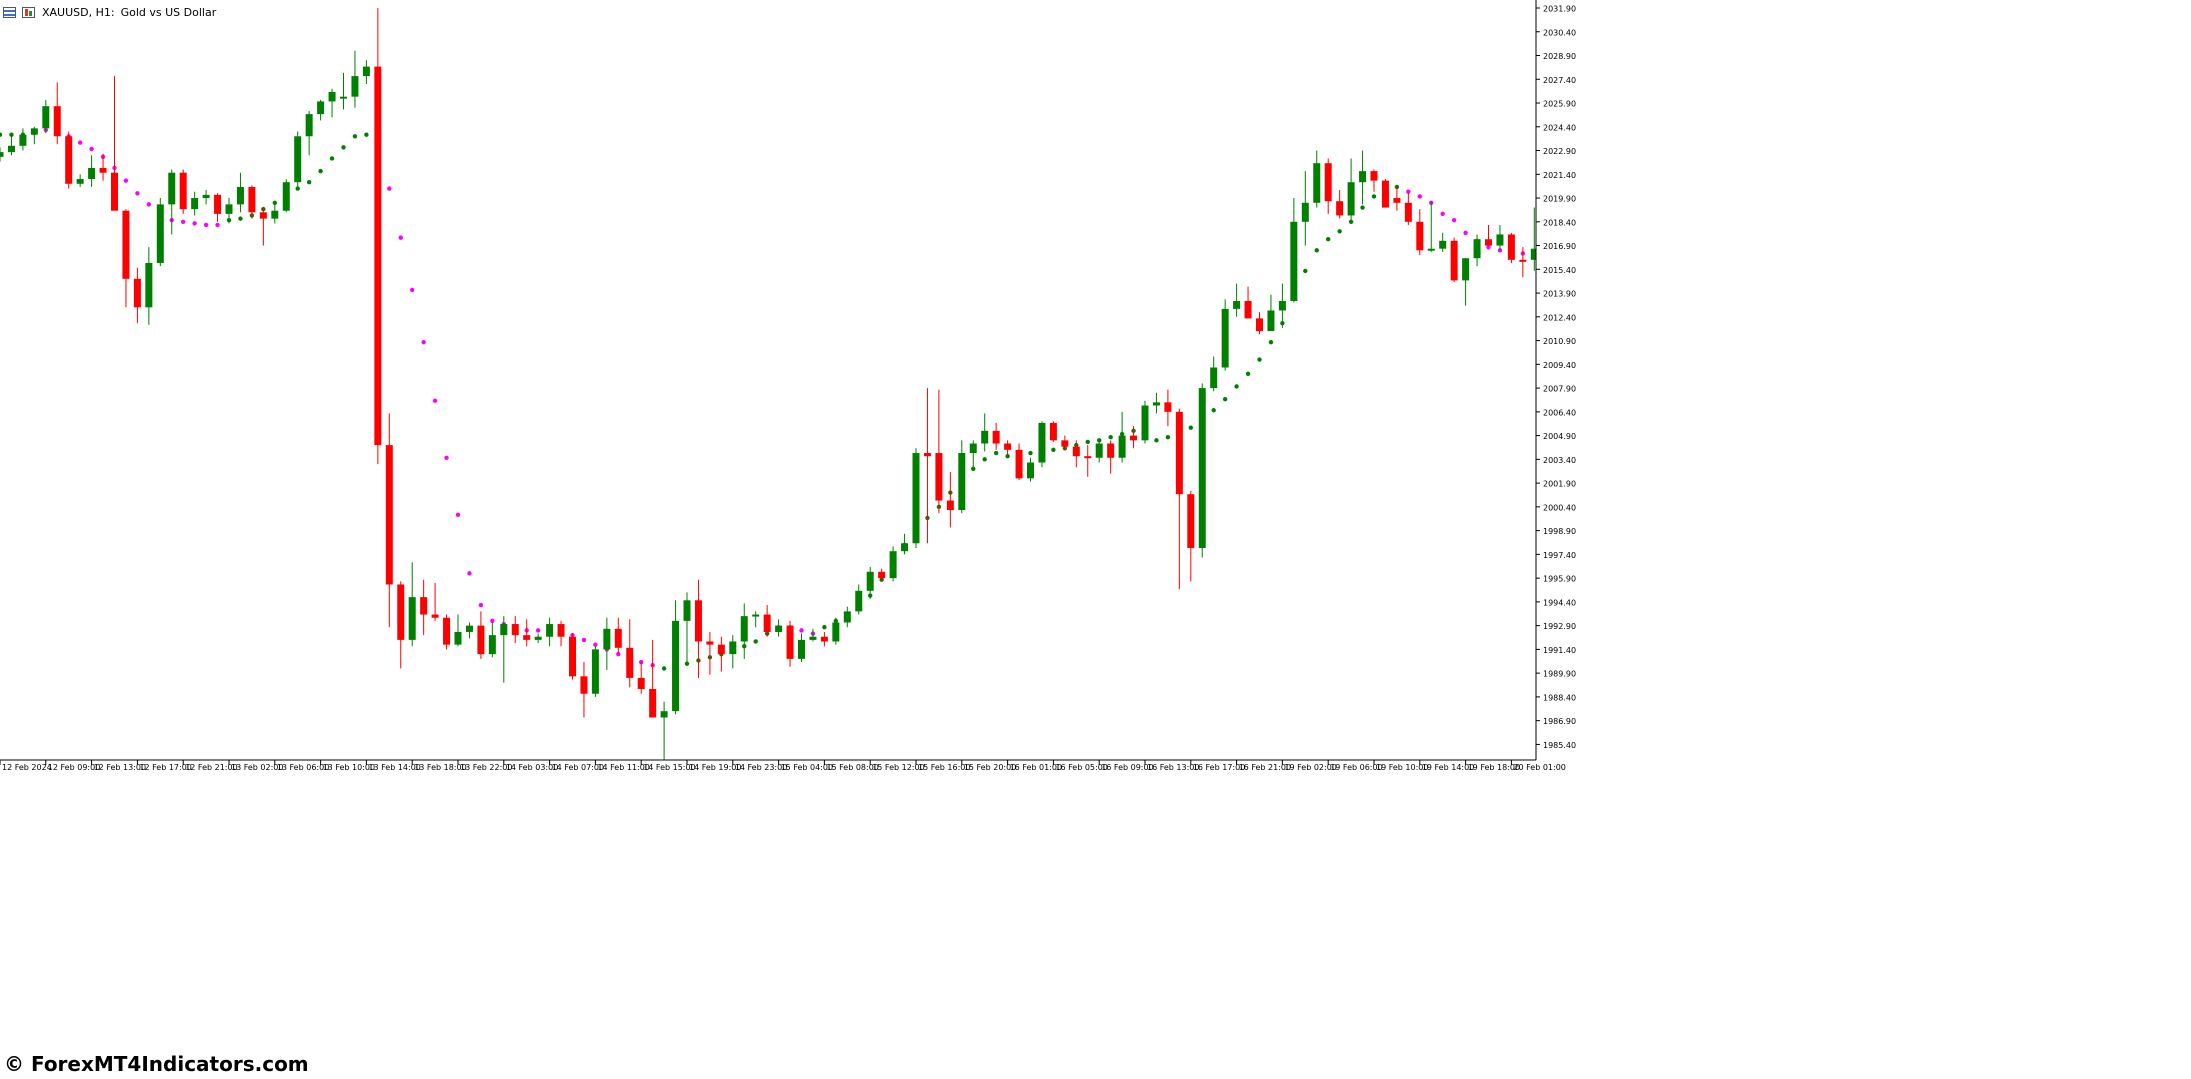 Image resolution: width=2191 pixels, height=1079 pixels. I want to click on price-tick-label: 2027.40, so click(1559, 80).